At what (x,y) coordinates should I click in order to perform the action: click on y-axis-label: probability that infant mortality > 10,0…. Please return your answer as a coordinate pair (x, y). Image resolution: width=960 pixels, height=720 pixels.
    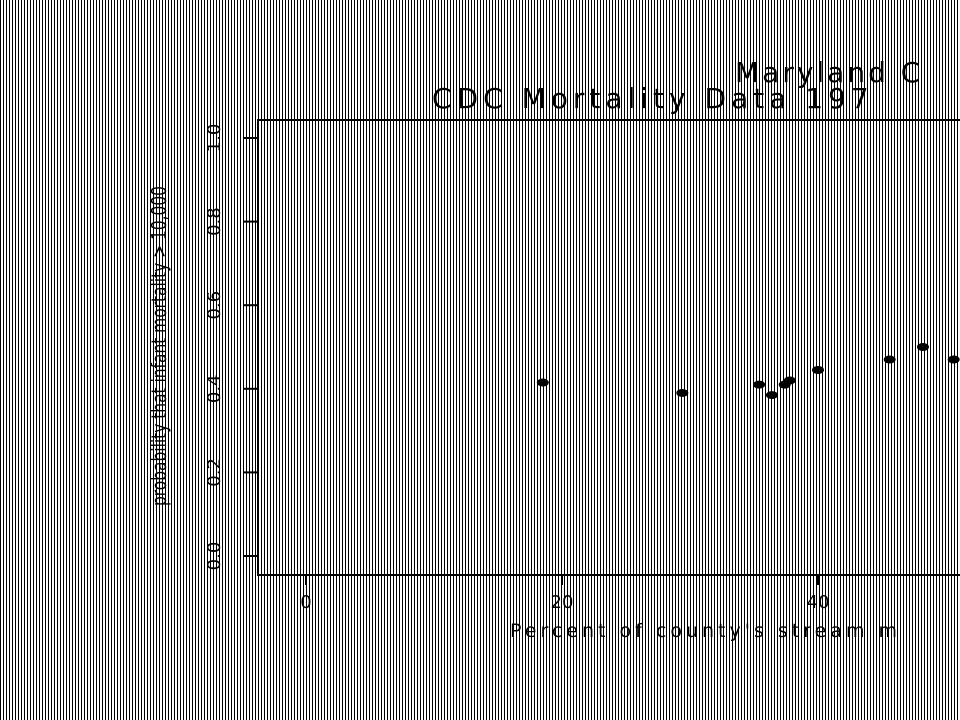
    Looking at the image, I should click on (159, 346).